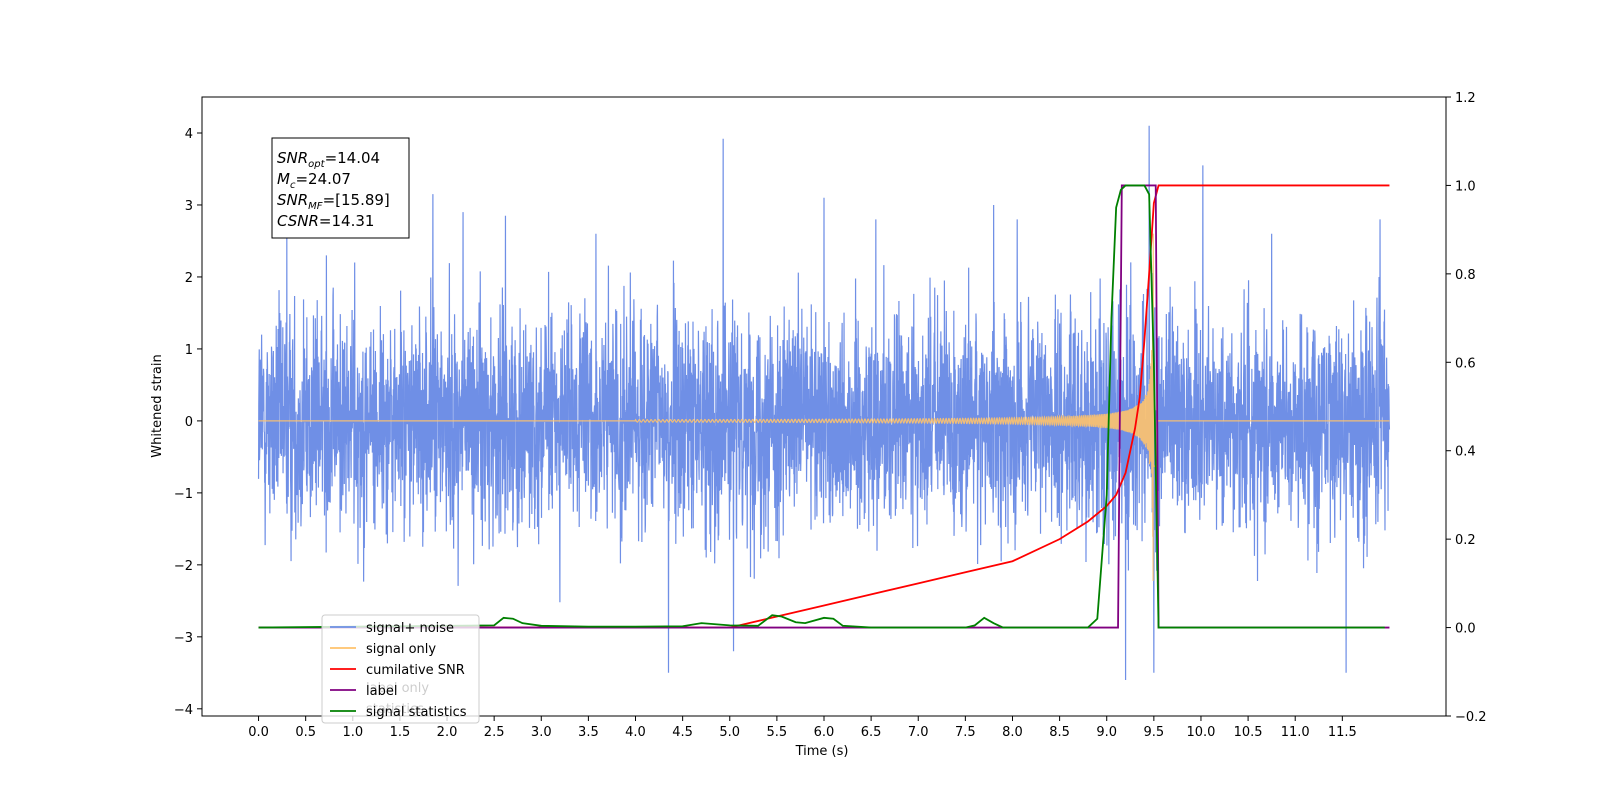  I want to click on annotation-line: SNRMF=[15.89], so click(333, 201).